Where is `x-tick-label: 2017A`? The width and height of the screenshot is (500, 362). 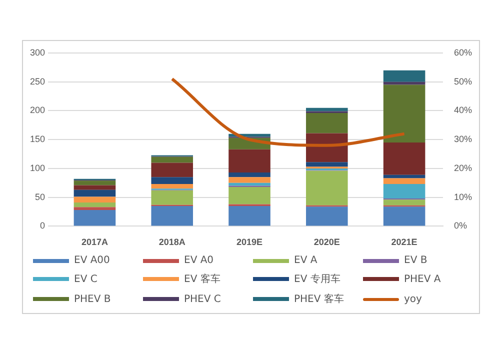
x-tick-label: 2017A is located at coordinates (94, 242).